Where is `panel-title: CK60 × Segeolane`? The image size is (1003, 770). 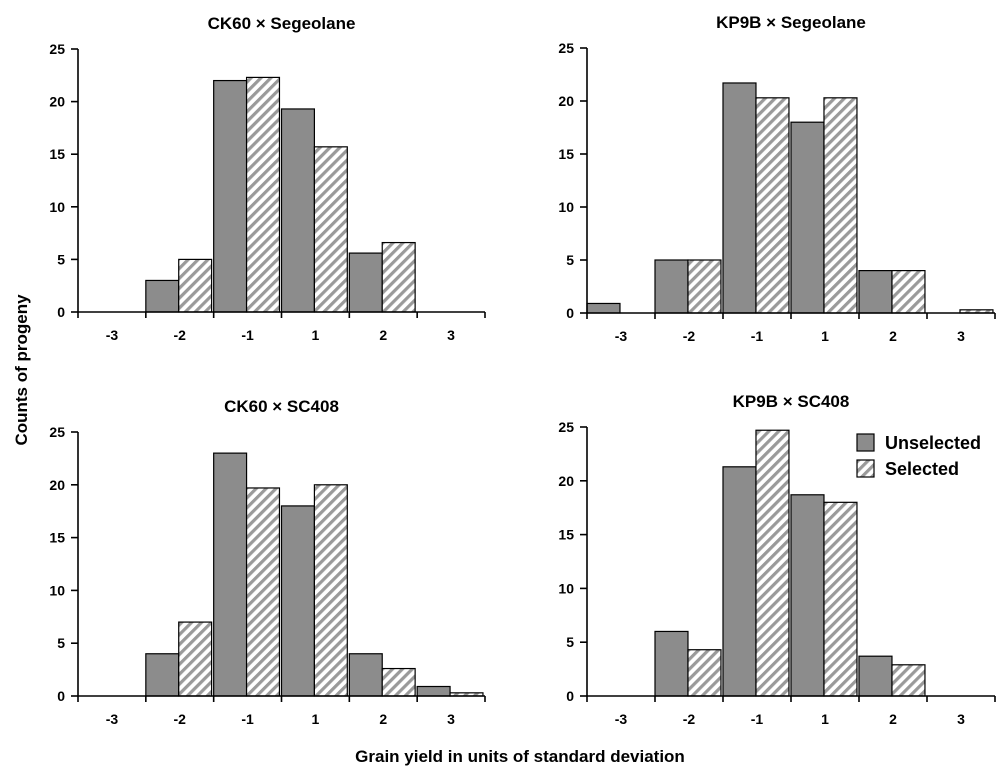 panel-title: CK60 × Segeolane is located at coordinates (282, 23).